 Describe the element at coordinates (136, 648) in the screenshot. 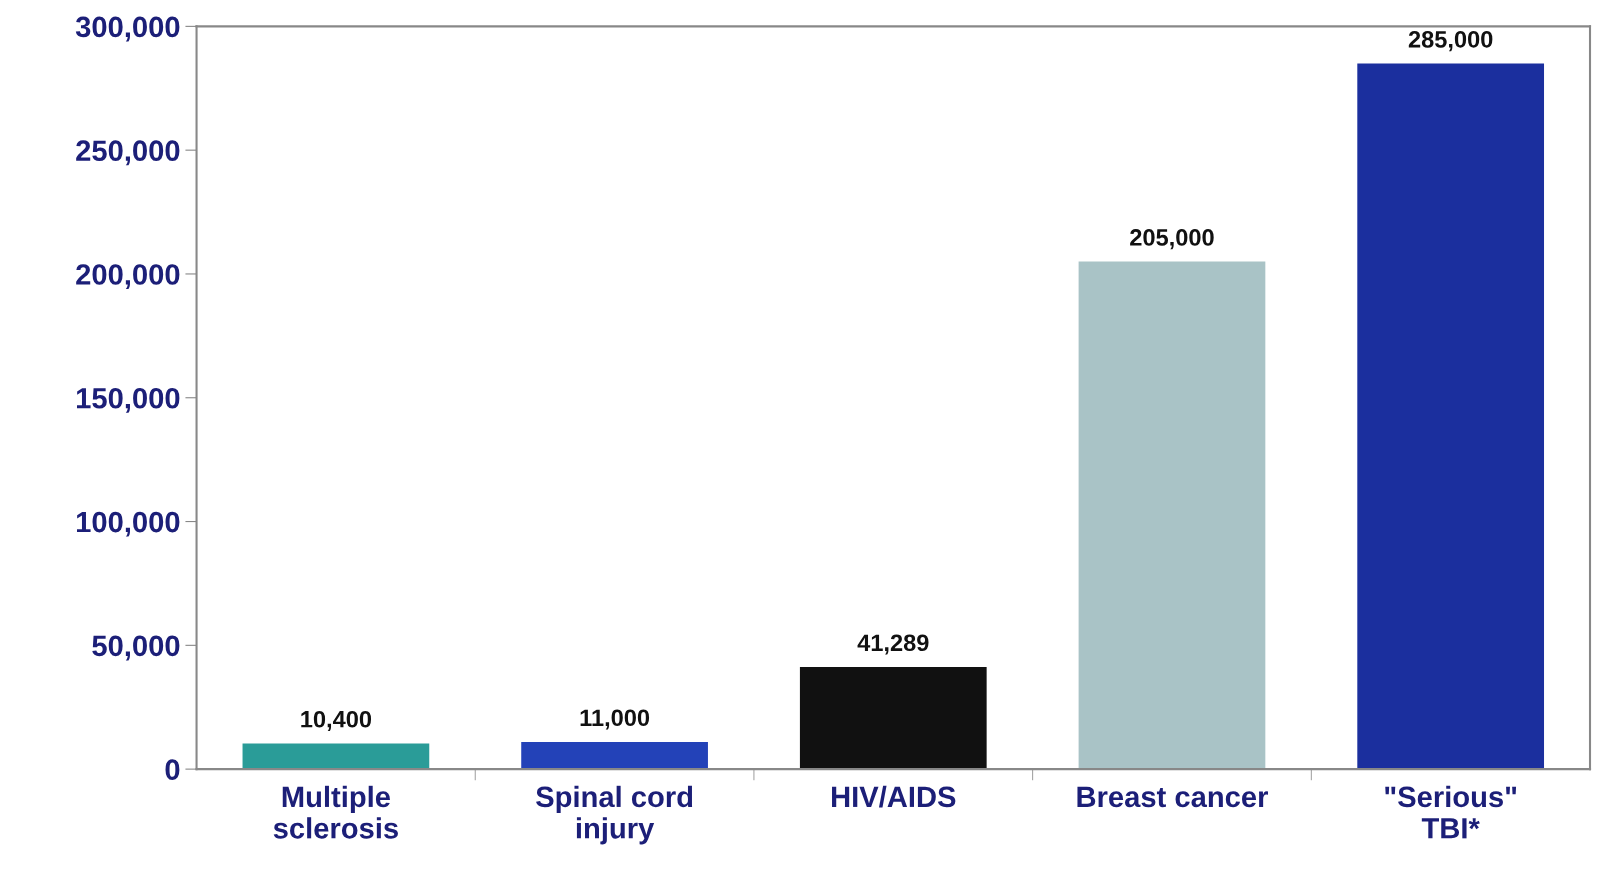

I see `y-tick-label: 50,000` at that location.